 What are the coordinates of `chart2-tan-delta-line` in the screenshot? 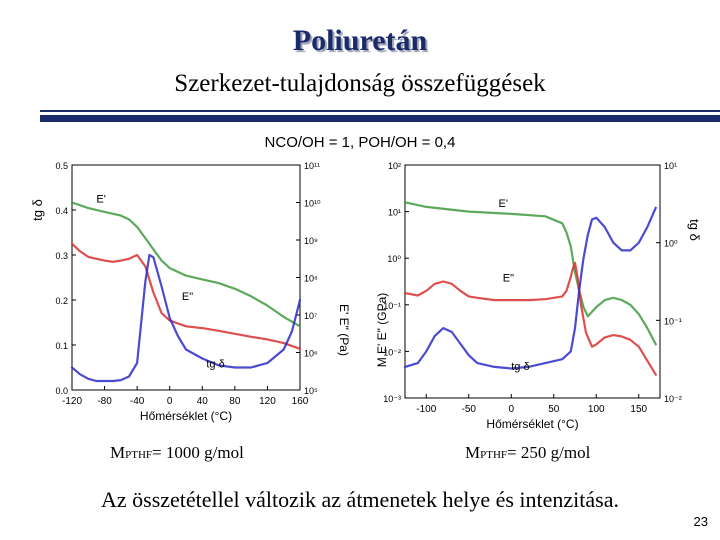 It's located at (530, 288).